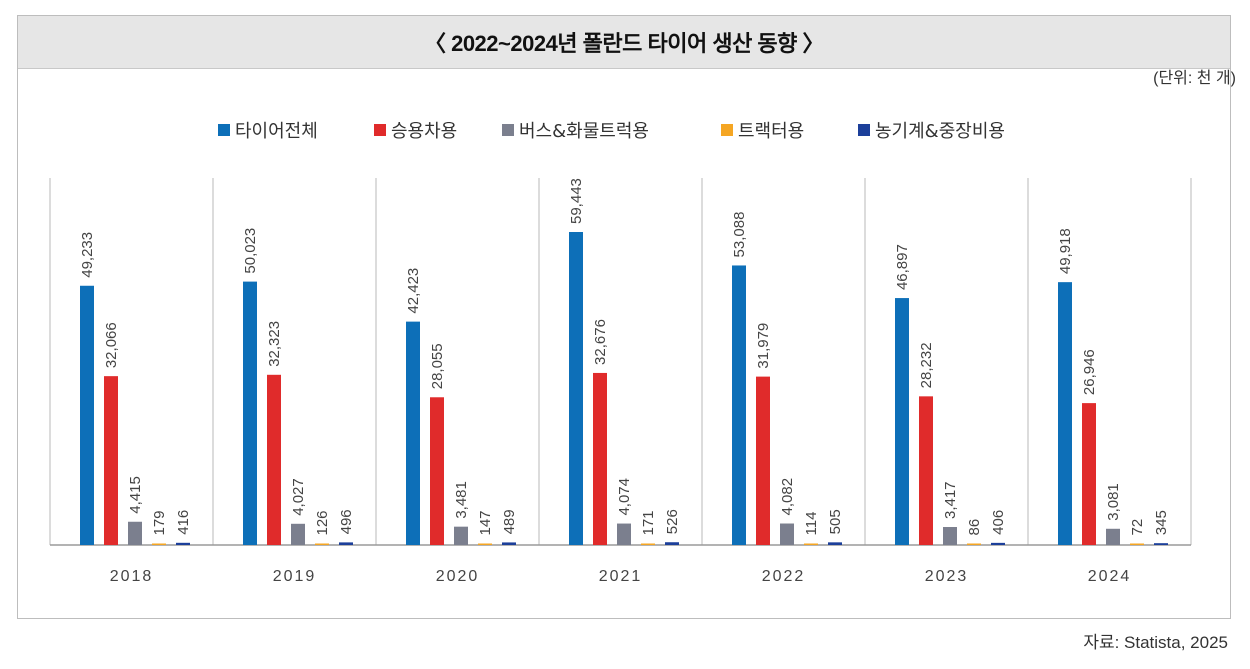 This screenshot has height=669, width=1250. Describe the element at coordinates (902, 267) in the screenshot. I see `data-label-2023-series-1: 46,897` at that location.